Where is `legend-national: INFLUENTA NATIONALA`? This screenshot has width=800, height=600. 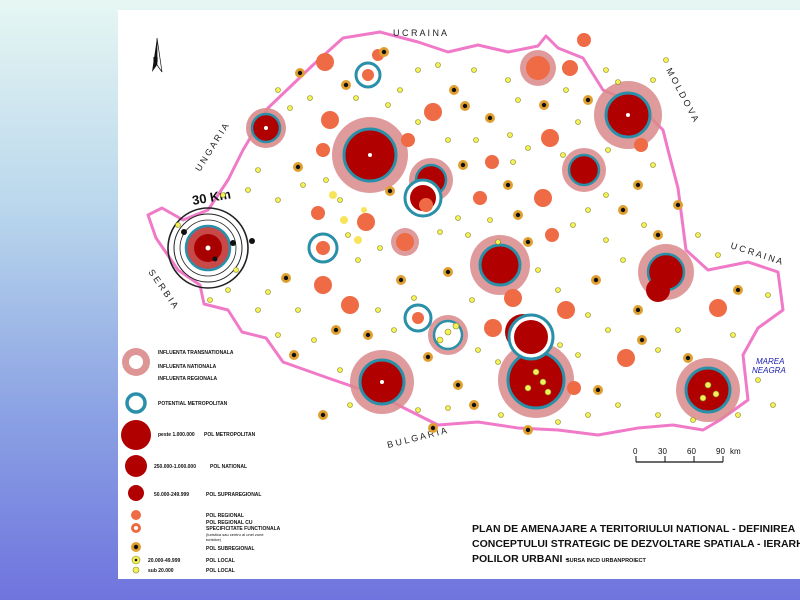
legend-national: INFLUENTA NATIONALA is located at coordinates (187, 367).